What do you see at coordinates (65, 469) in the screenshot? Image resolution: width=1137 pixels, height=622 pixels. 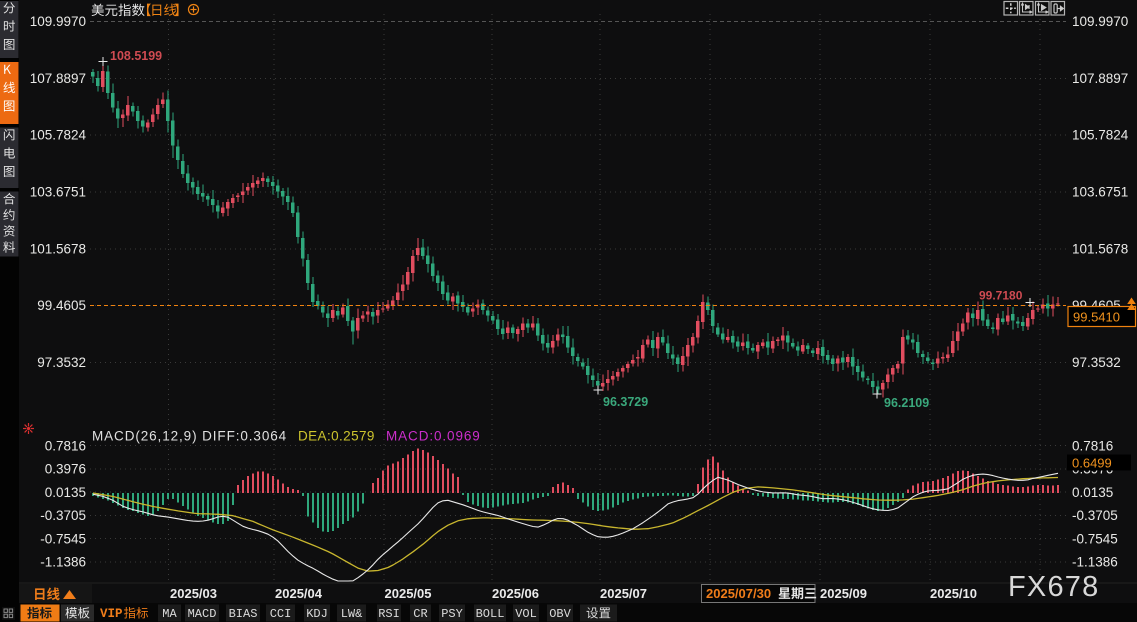 I see `svg-text: 0.3976` at bounding box center [65, 469].